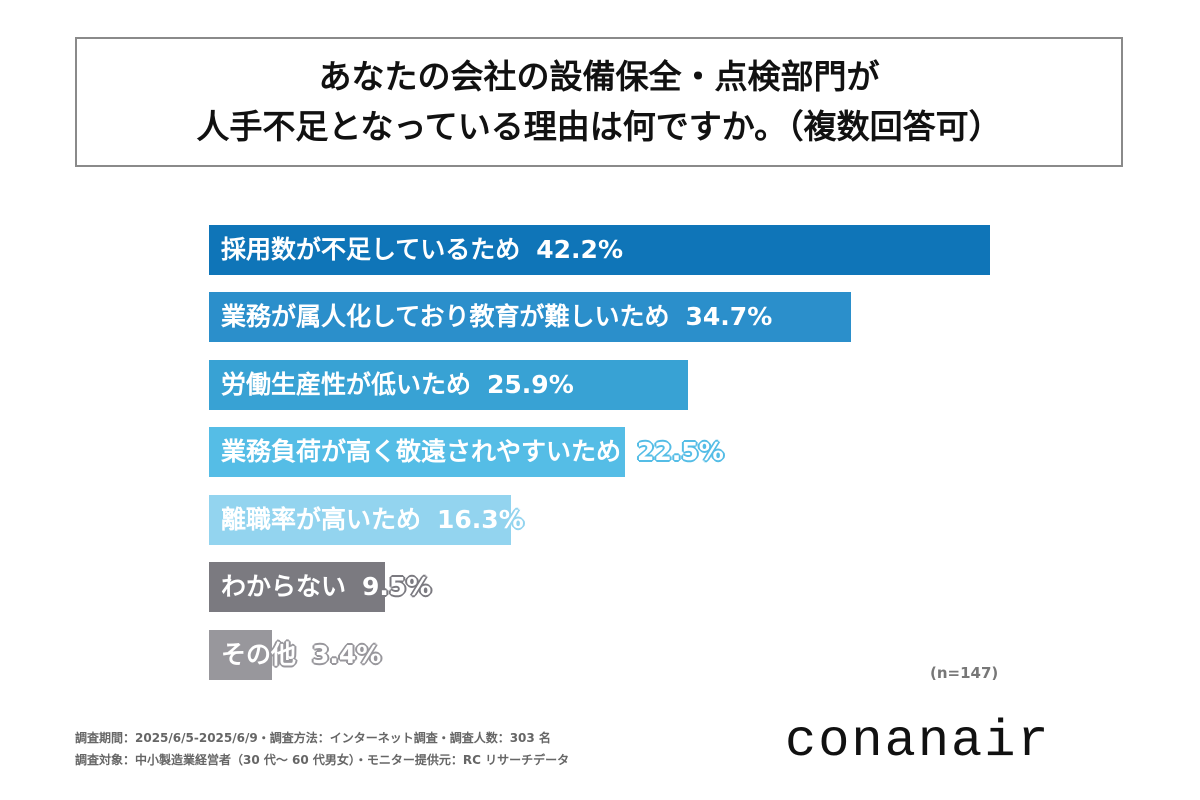 This screenshot has height=800, width=1200. I want to click on bar-row: 業務が属人化しており教育が難しいため 34.7%, so click(679, 317).